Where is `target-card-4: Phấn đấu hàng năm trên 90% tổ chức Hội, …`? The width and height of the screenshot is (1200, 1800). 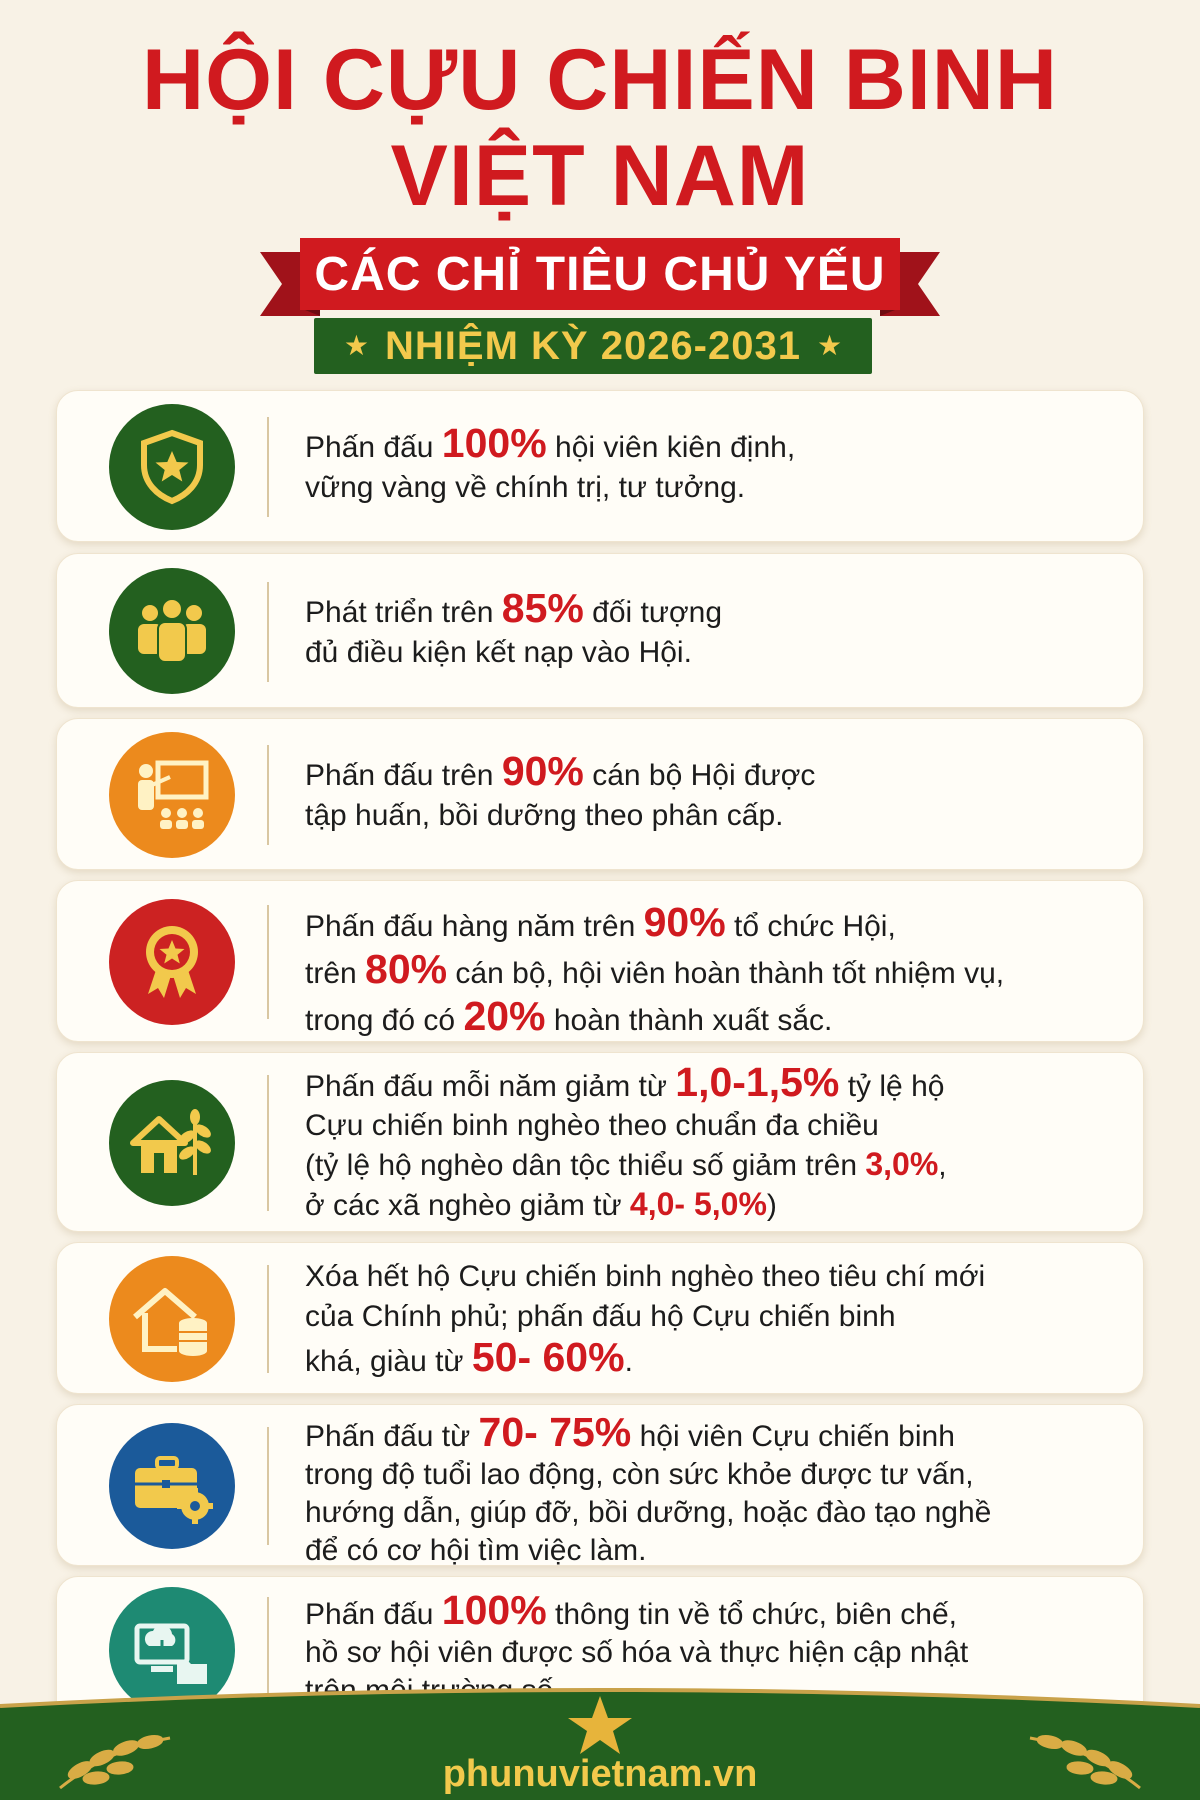
target-card-4: Phấn đấu hàng năm trên 90% tổ chức Hội, … is located at coordinates (600, 961).